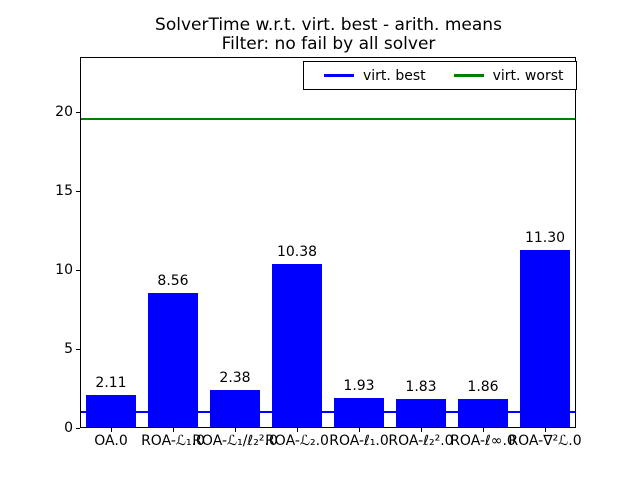 Image resolution: width=640 pixels, height=480 pixels. What do you see at coordinates (64, 112) in the screenshot?
I see `y-tick-label: 20` at bounding box center [64, 112].